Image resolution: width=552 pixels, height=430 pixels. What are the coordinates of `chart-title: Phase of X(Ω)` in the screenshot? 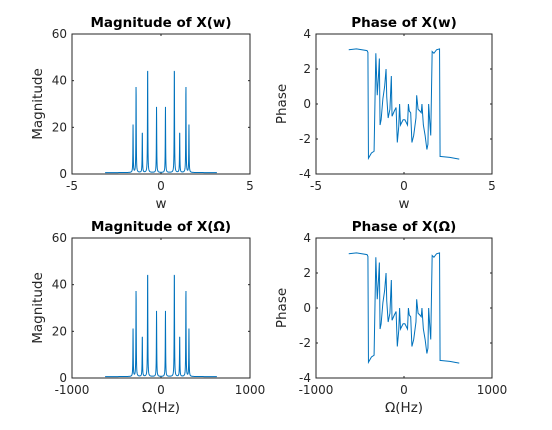 It's located at (404, 227).